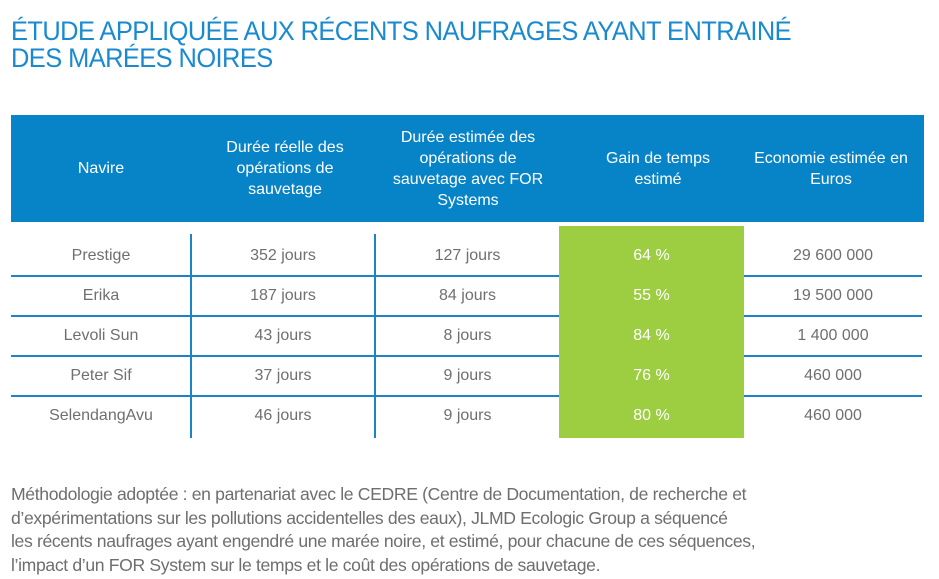 The height and width of the screenshot is (579, 939). What do you see at coordinates (283, 415) in the screenshot?
I see `cell-duree-reelle: 46 jours` at bounding box center [283, 415].